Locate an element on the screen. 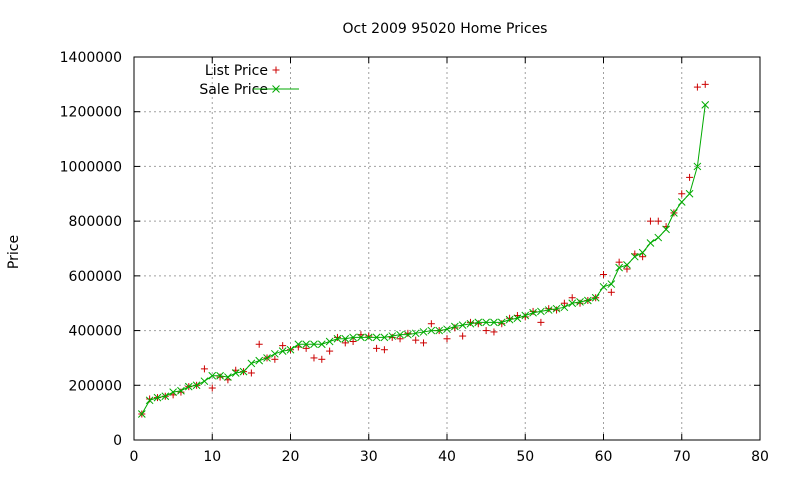 The image size is (800, 480). y-tick-label: 200000 is located at coordinates (95, 386).